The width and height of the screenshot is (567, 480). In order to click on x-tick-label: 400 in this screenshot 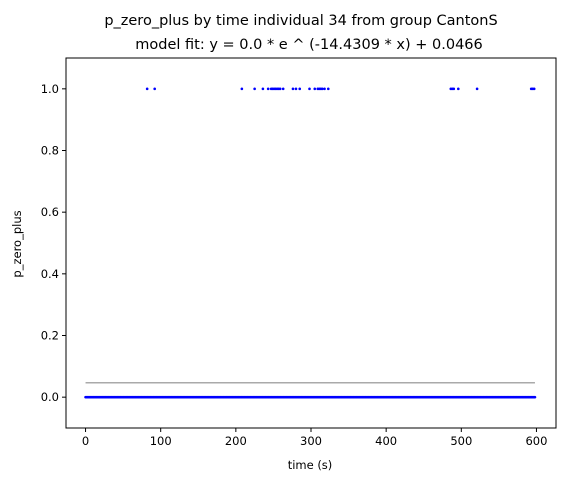, I will do `click(386, 441)`.